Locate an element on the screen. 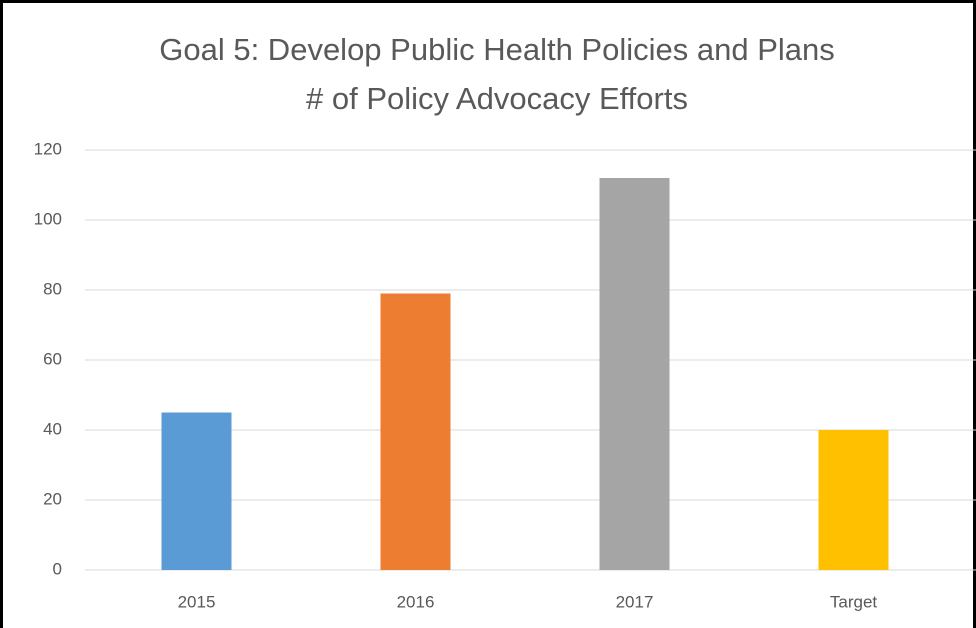 Image resolution: width=976 pixels, height=628 pixels. y-tick-label: 120 is located at coordinates (48, 148).